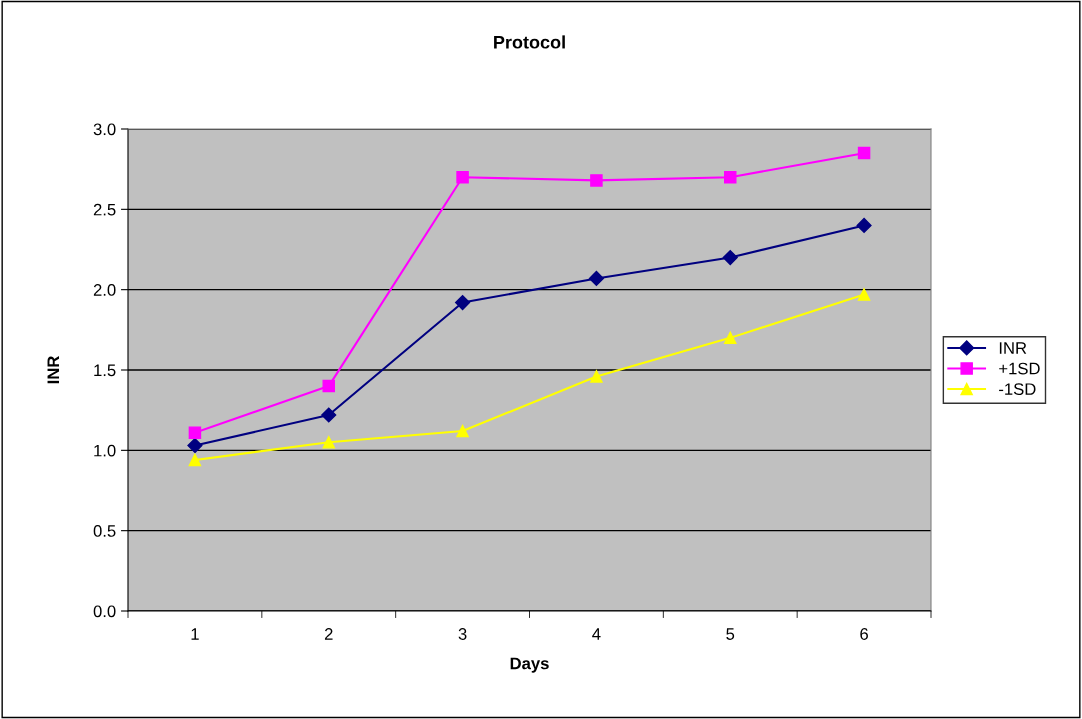 This screenshot has height=719, width=1082. Describe the element at coordinates (1019, 368) in the screenshot. I see `legend-label: +1SD` at that location.